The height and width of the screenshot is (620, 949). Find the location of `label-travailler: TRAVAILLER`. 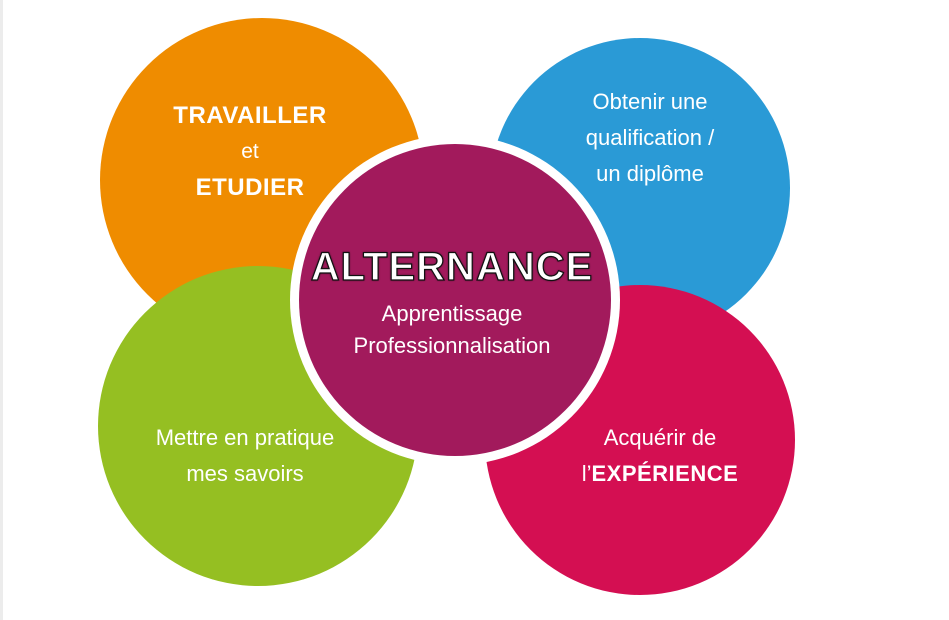

label-travailler: TRAVAILLER is located at coordinates (250, 115).